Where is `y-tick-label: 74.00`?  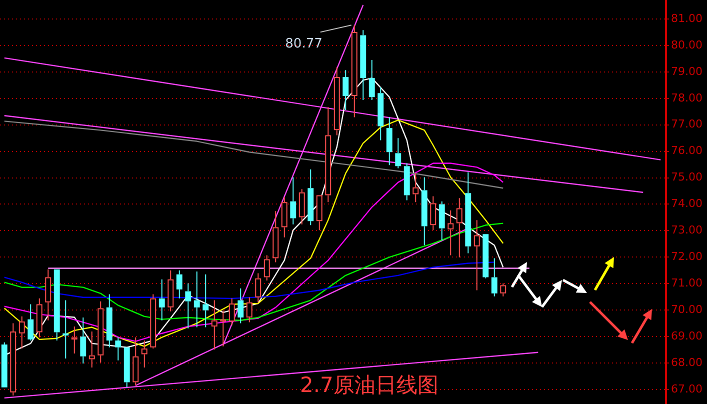 y-tick-label: 74.00 is located at coordinates (686, 203).